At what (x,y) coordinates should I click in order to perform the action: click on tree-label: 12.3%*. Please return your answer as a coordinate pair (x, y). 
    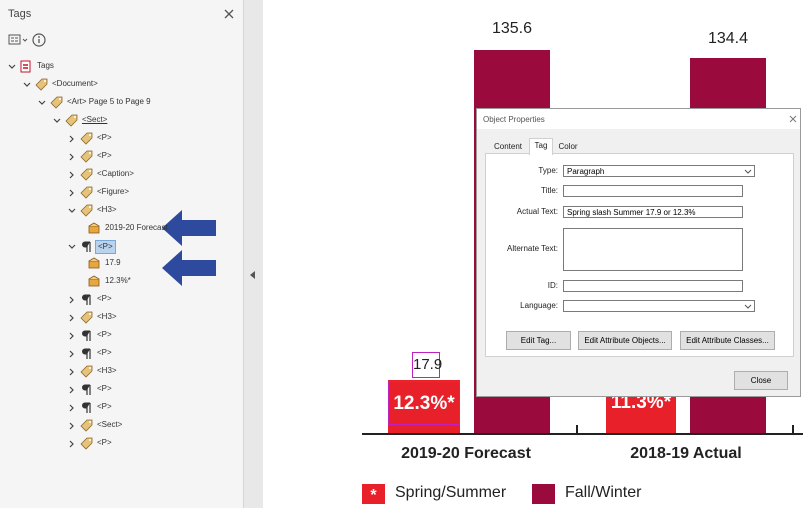
    Looking at the image, I should click on (118, 281).